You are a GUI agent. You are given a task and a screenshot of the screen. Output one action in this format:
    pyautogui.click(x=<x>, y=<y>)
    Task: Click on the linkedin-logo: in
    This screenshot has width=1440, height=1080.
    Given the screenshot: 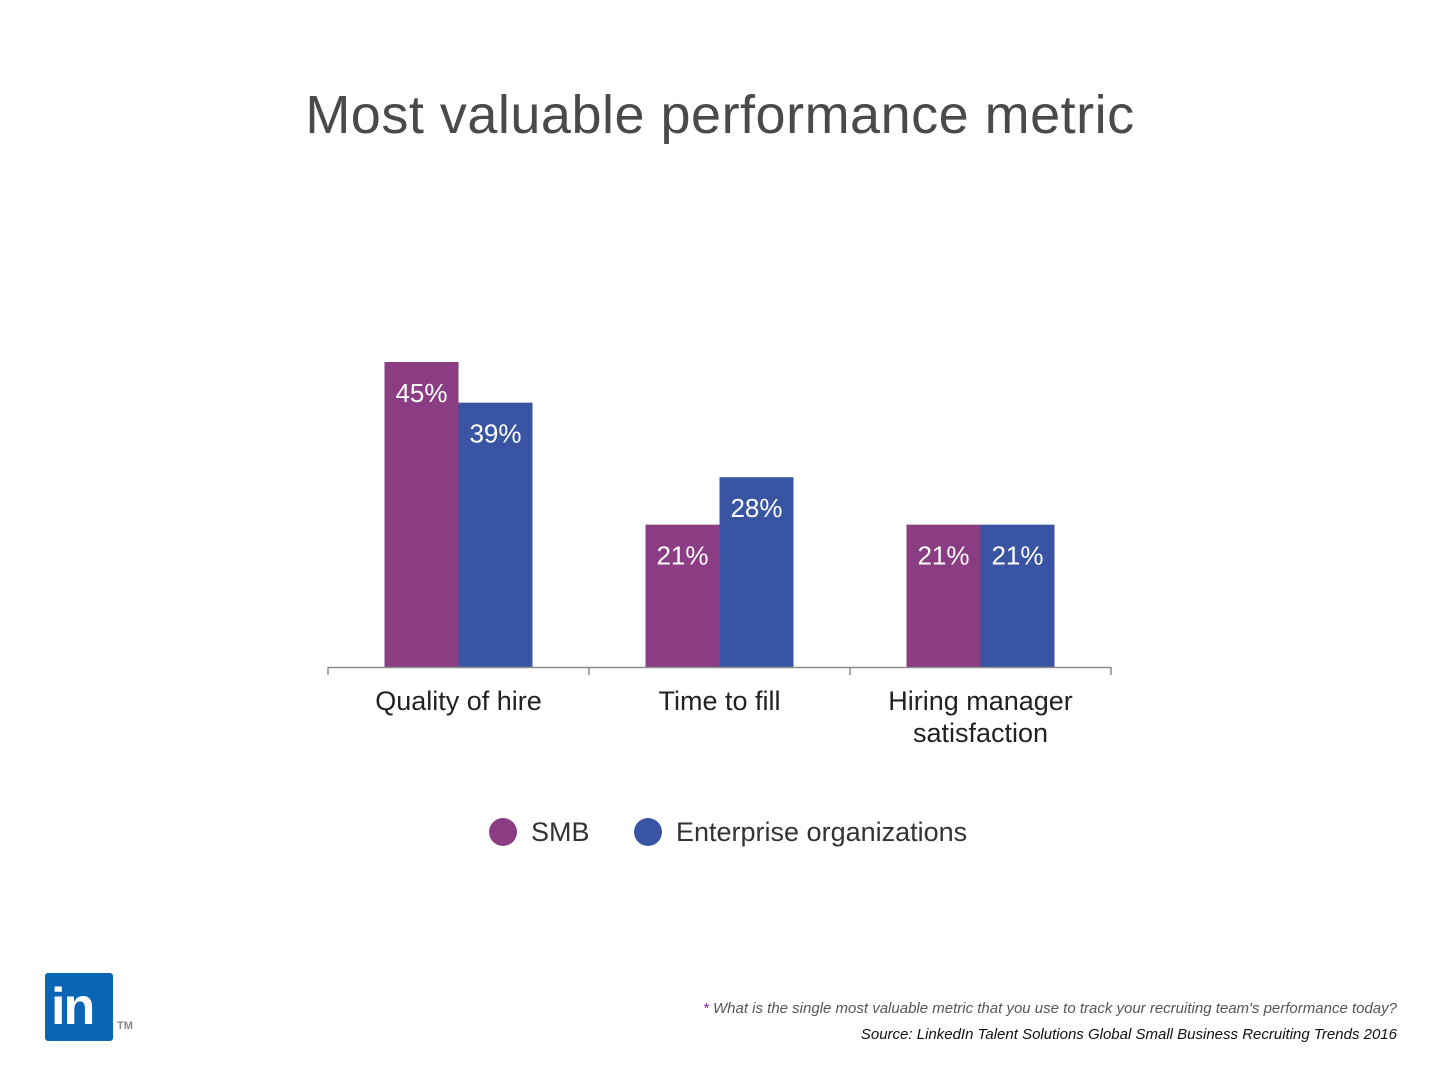 What is the action you would take?
    pyautogui.click(x=79, y=1007)
    